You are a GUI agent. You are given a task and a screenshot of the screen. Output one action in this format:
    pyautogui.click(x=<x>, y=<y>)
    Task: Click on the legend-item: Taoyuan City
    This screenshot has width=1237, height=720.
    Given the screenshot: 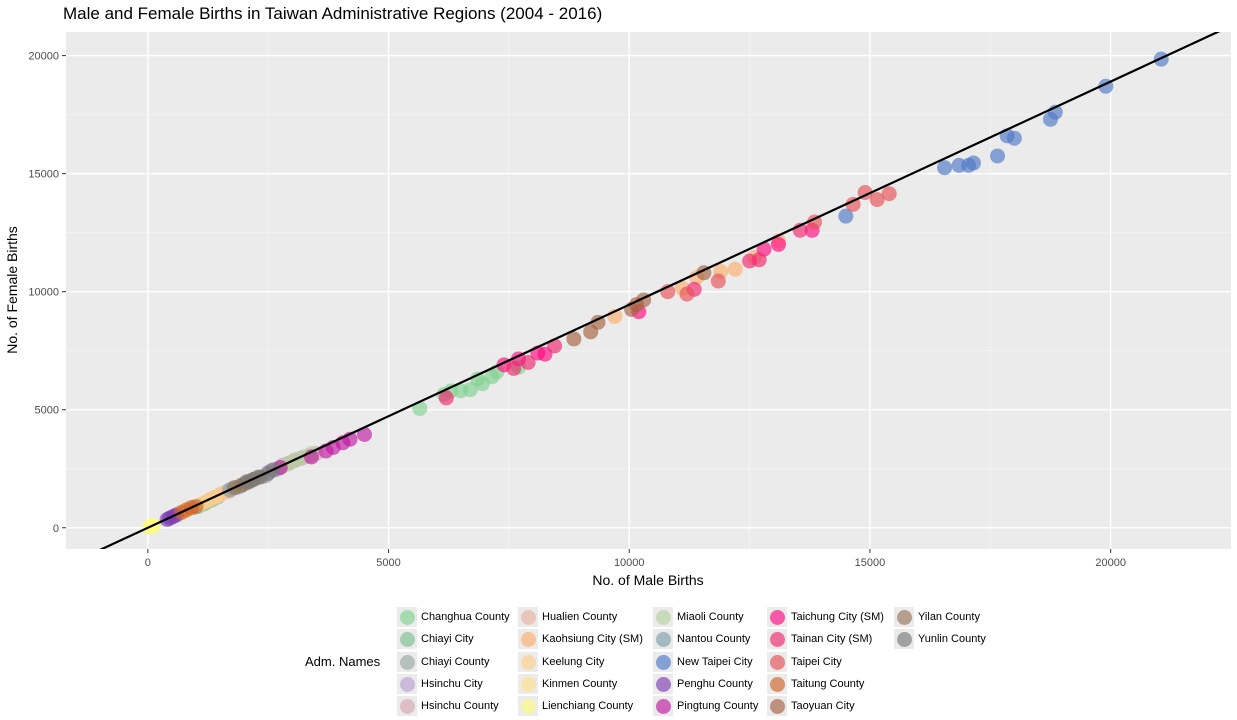 What is the action you would take?
    pyautogui.click(x=811, y=706)
    